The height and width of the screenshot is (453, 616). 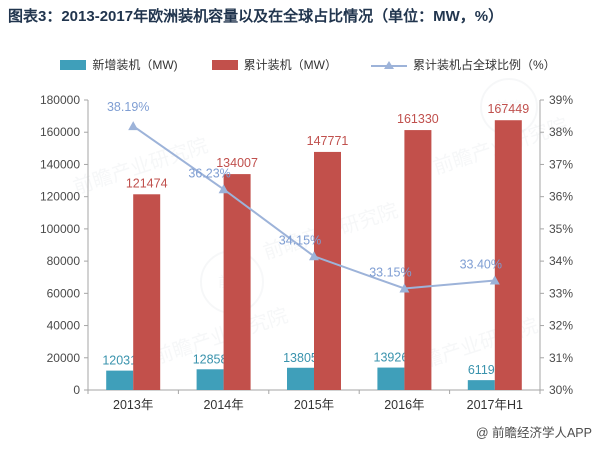 I want to click on left-axis-tick-label: 160000, so click(x=60, y=132).